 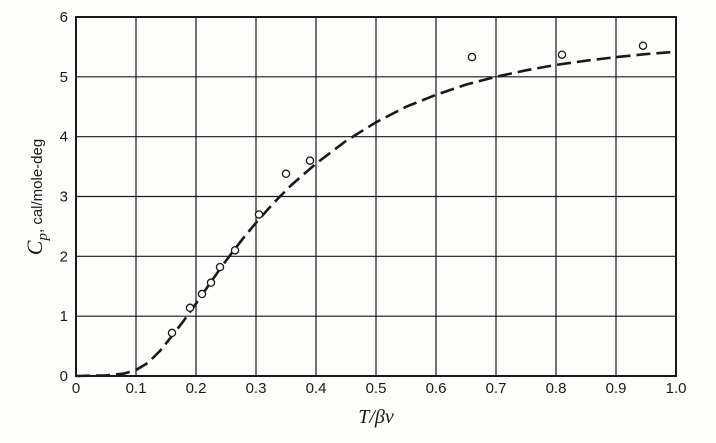 I want to click on y-tick-label: 4, so click(x=64, y=137).